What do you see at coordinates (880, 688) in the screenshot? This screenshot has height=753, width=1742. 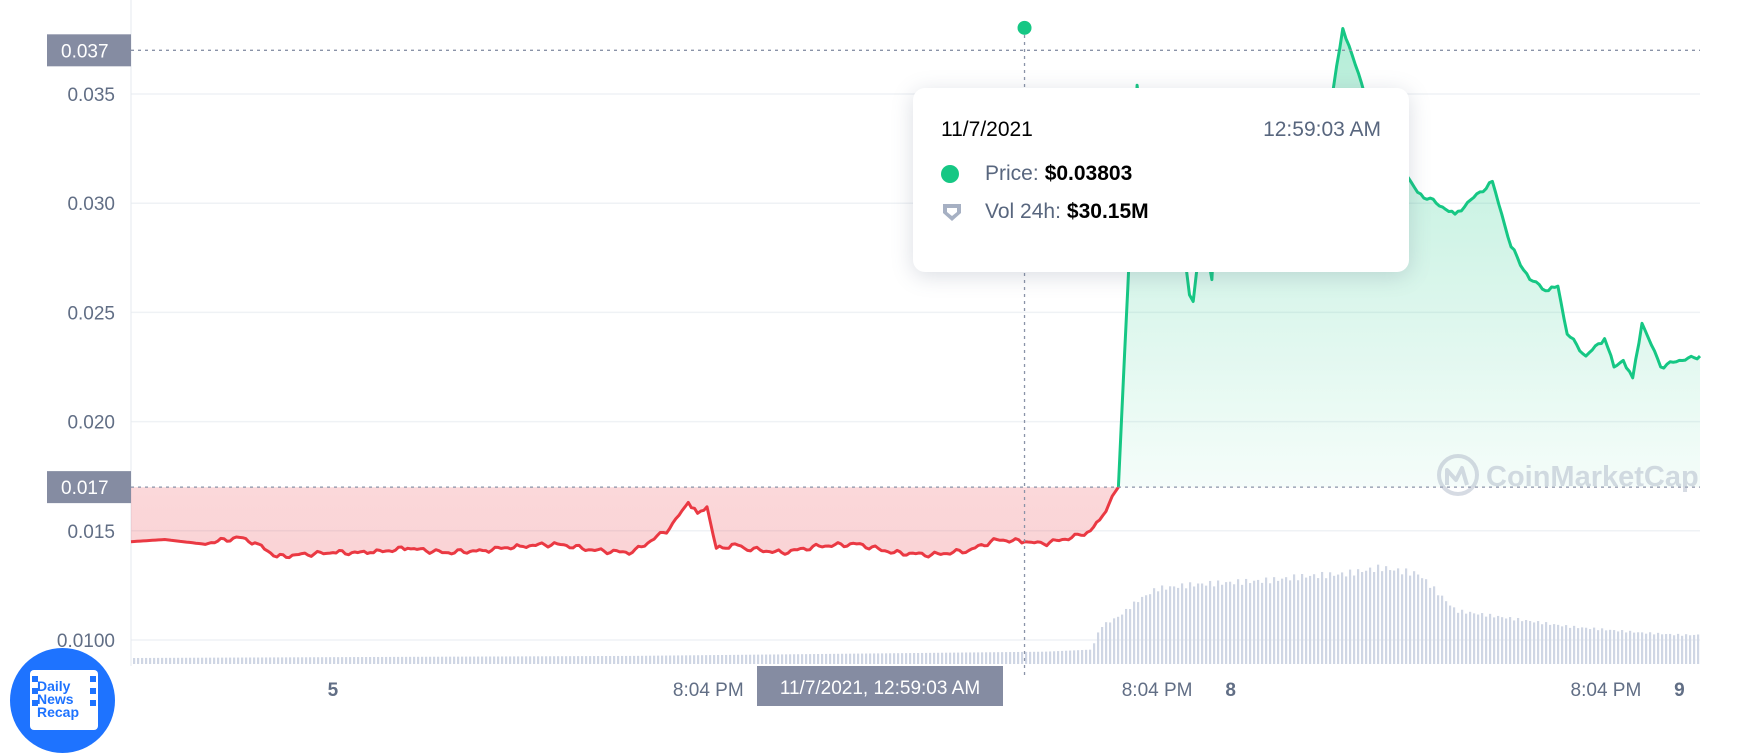 I see `hover-time-tag: 11/7/2021, 12:59:03 AM` at bounding box center [880, 688].